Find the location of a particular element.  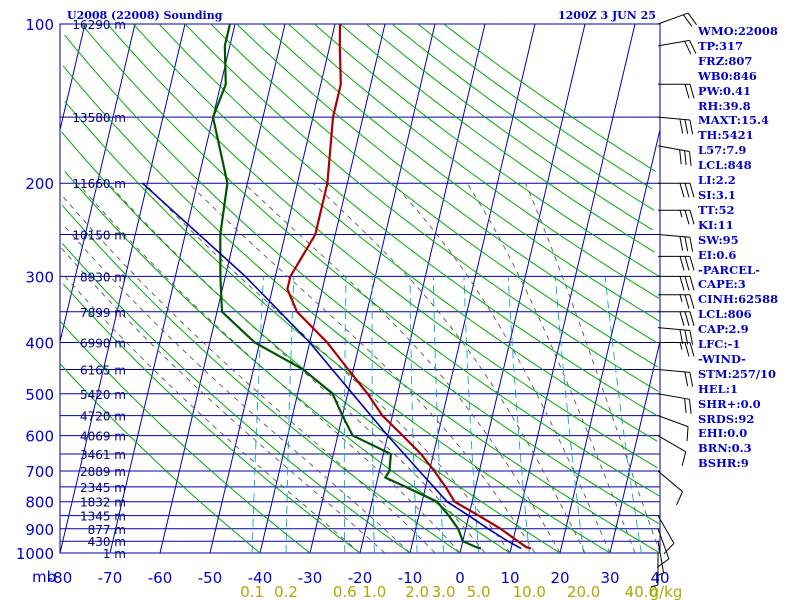

height-label: 6990 m is located at coordinates (103, 343).